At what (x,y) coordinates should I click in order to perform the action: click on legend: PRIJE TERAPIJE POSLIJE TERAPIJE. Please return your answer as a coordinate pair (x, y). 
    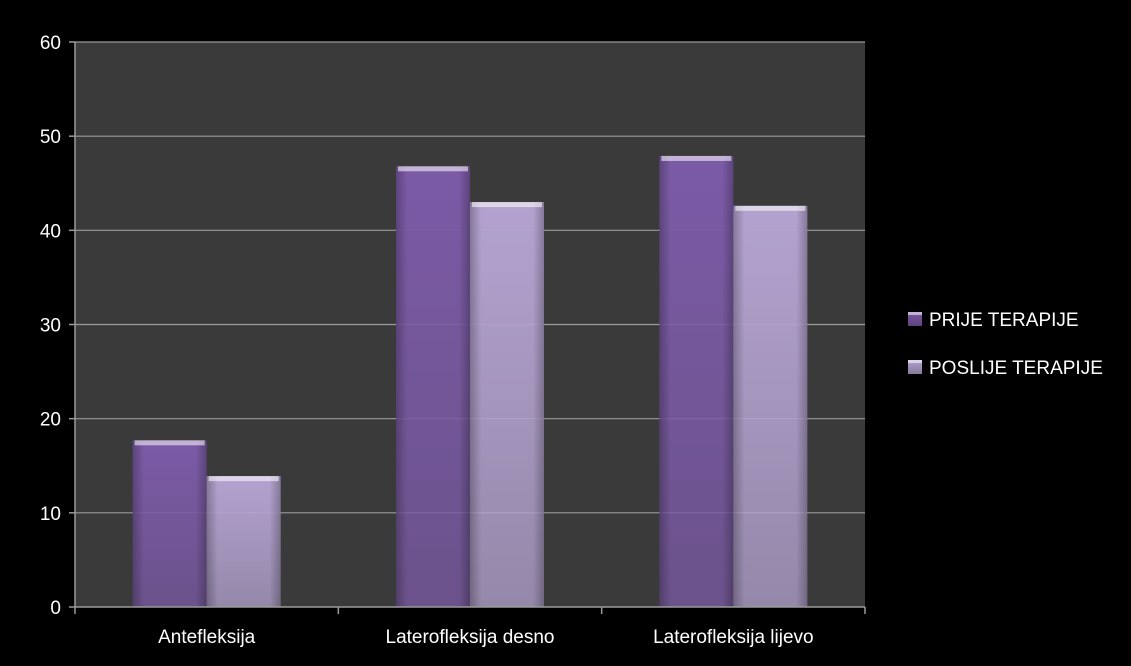
    Looking at the image, I should click on (1005, 344).